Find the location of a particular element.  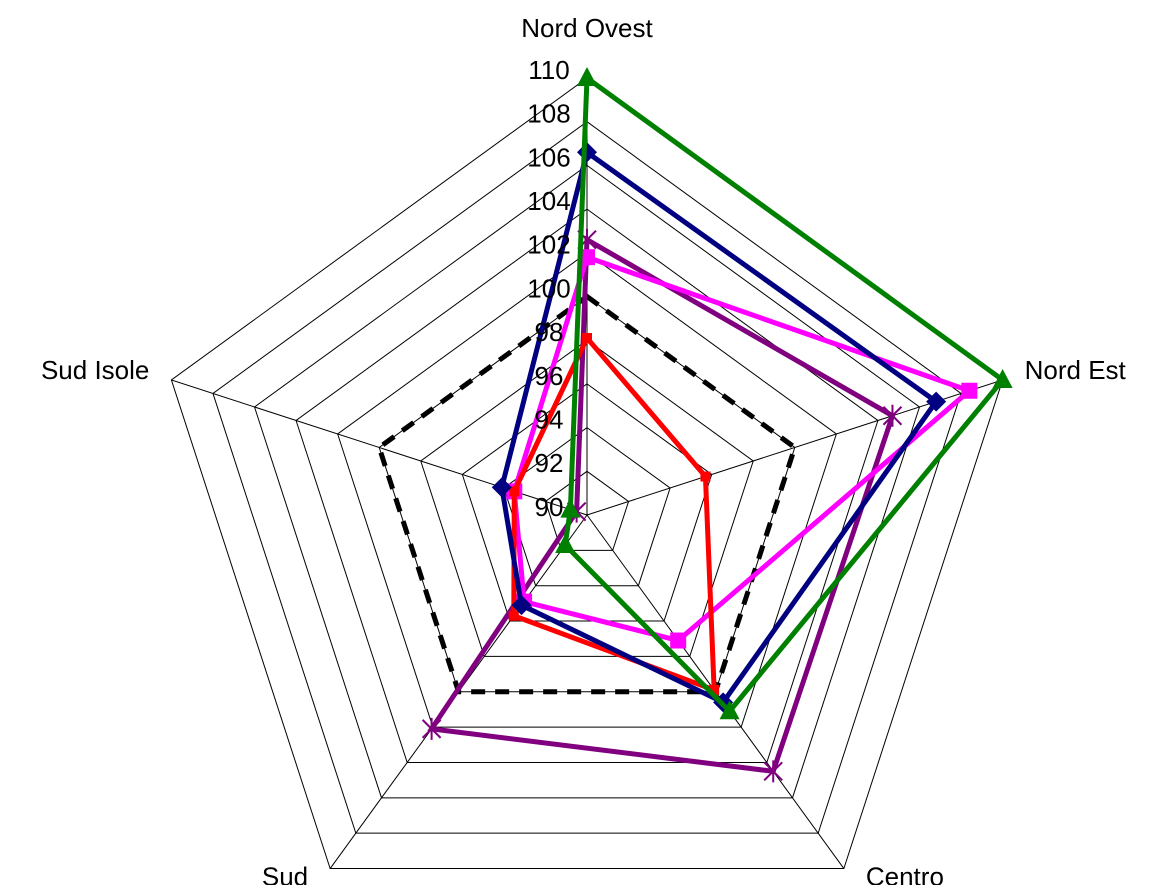

r-tick-label: 92 is located at coordinates (549, 463).